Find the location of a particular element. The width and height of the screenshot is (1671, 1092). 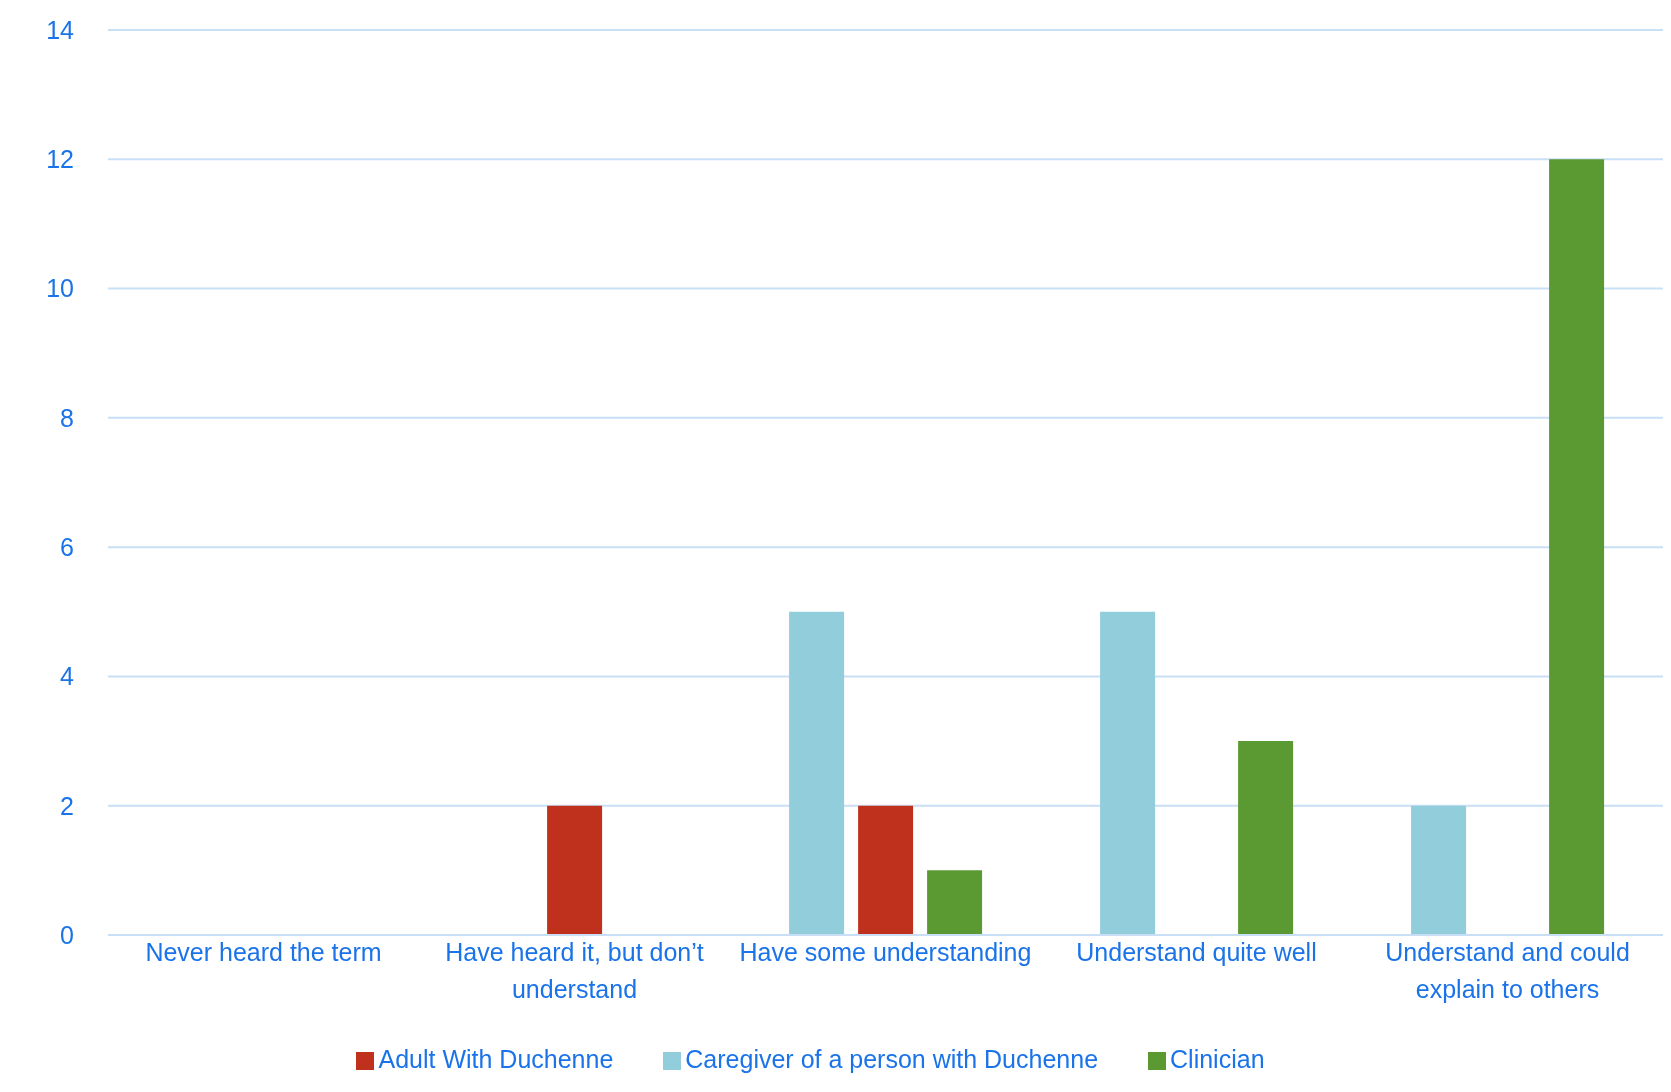

y-tick-label: 4 is located at coordinates (67, 676).